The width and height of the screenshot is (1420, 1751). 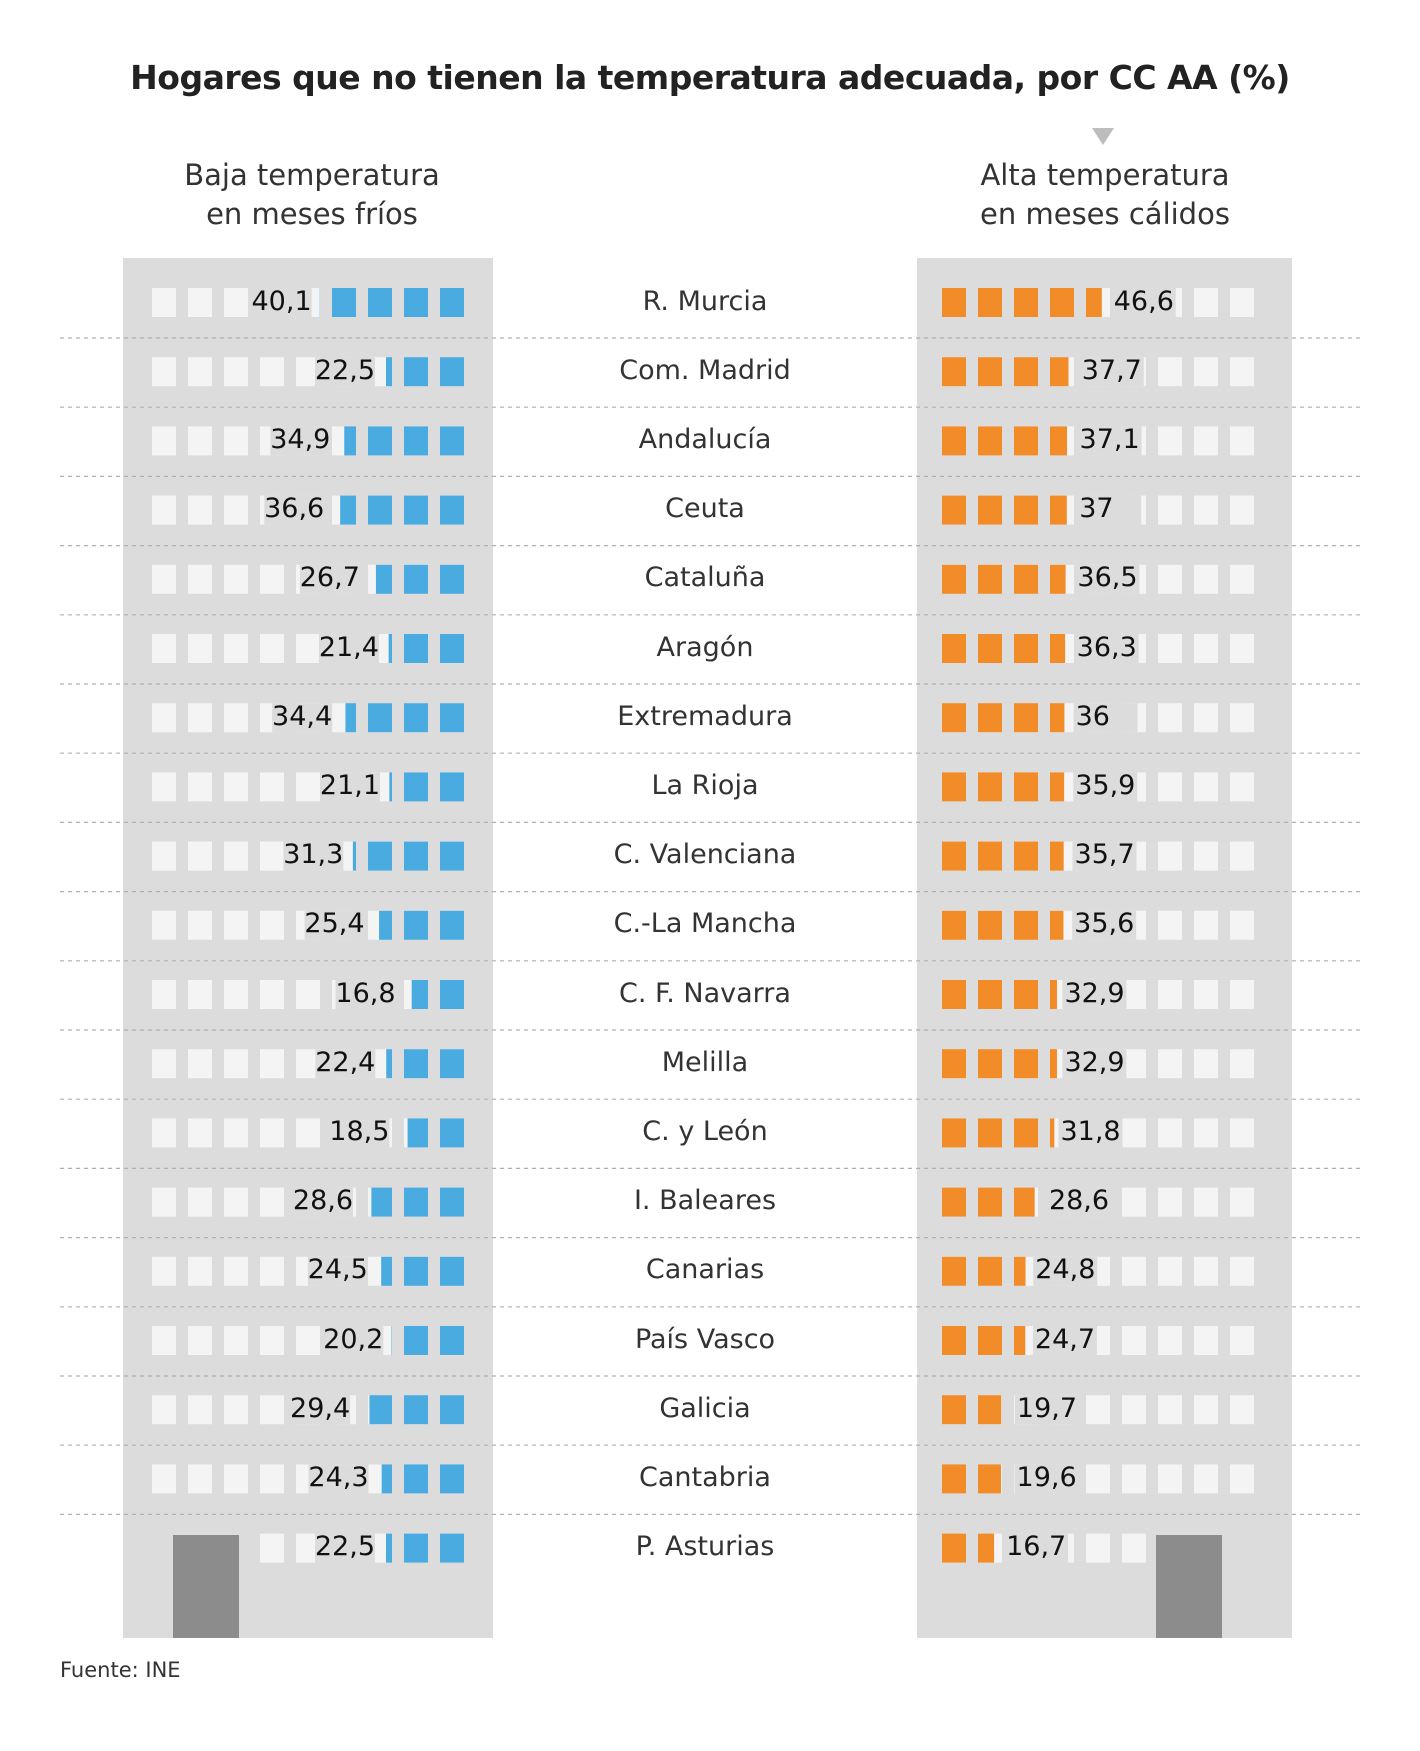 I want to click on hot-value-label: 19,6, so click(x=1046, y=1477).